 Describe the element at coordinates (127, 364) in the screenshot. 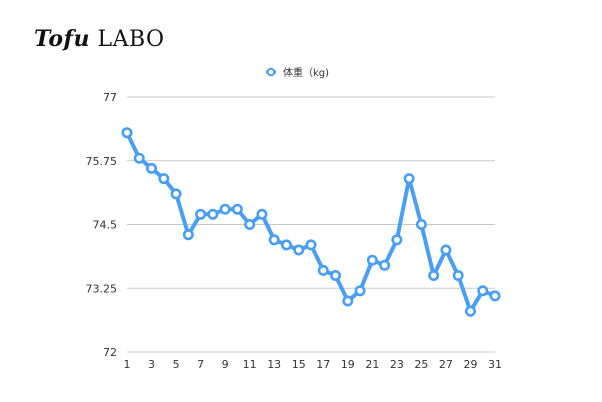

I see `x-tick-label: 1` at that location.